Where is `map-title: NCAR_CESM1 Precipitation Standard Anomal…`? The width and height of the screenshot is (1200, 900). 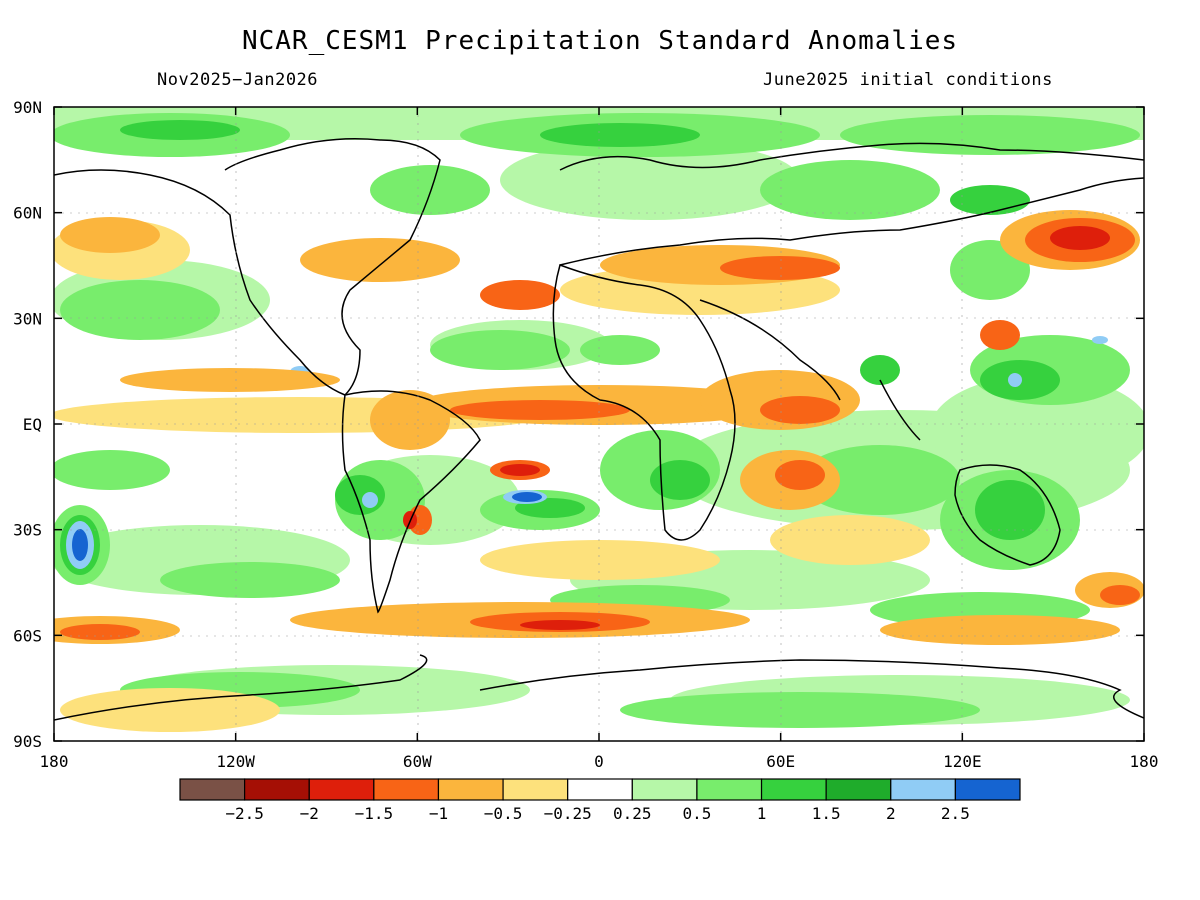
map-title: NCAR_CESM1 Precipitation Standard Anomal… is located at coordinates (600, 41).